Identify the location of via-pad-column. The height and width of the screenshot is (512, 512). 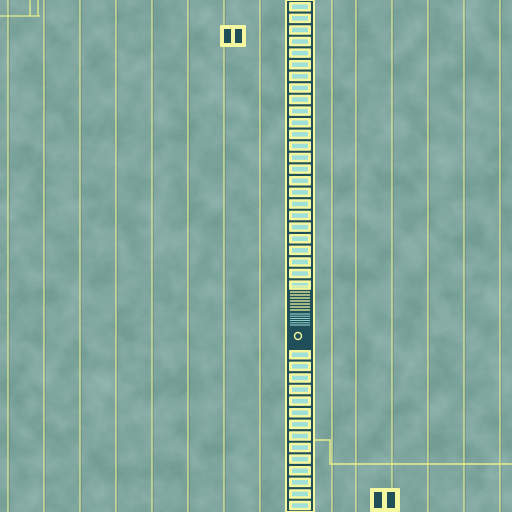
(300, 256).